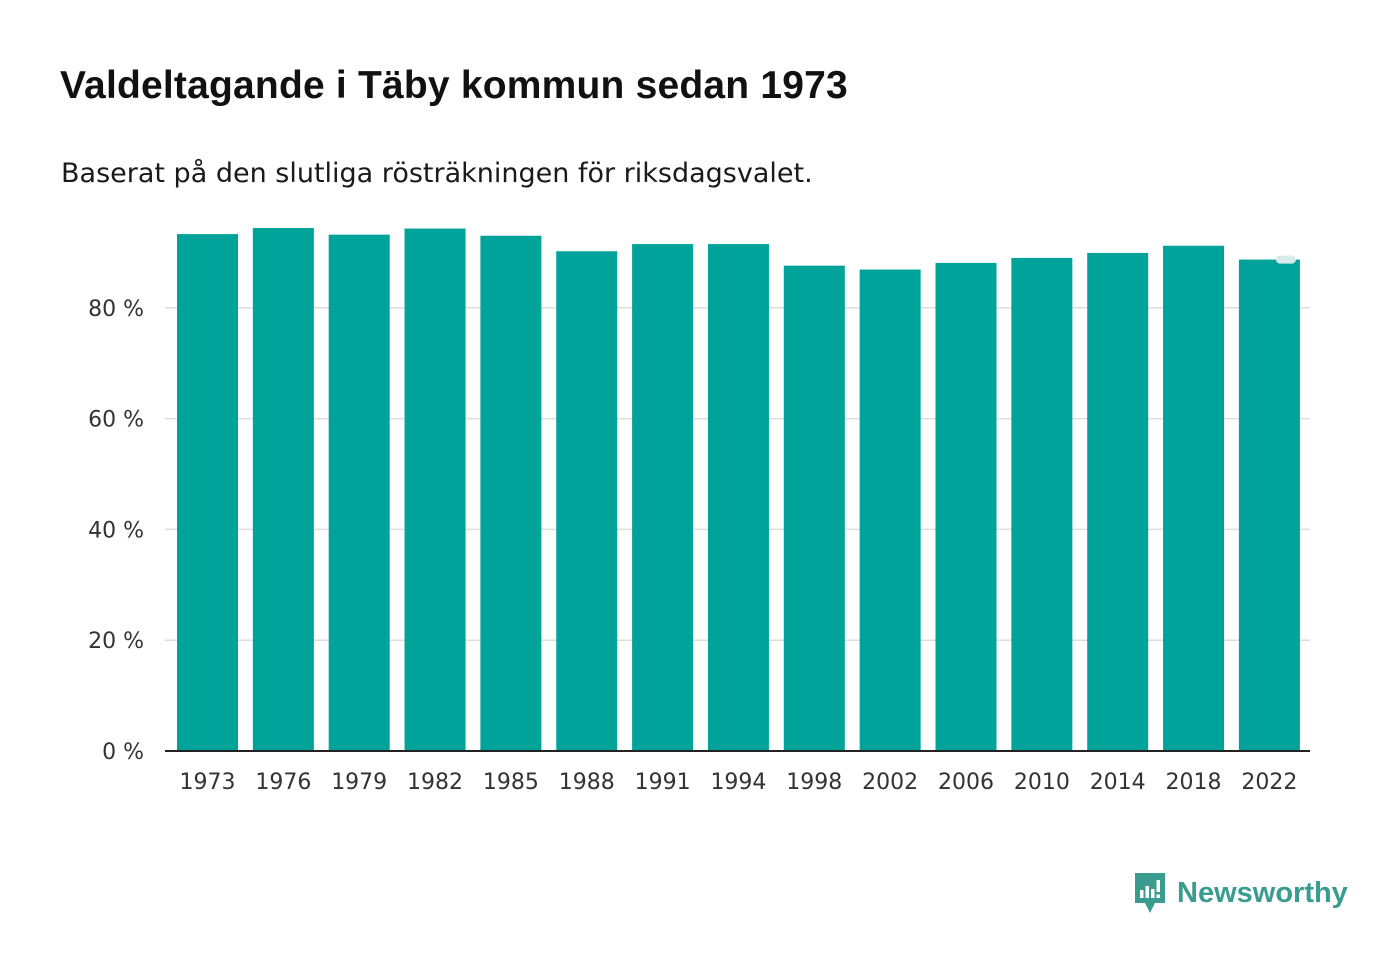  What do you see at coordinates (890, 782) in the screenshot?
I see `x-tick-label: 2002` at bounding box center [890, 782].